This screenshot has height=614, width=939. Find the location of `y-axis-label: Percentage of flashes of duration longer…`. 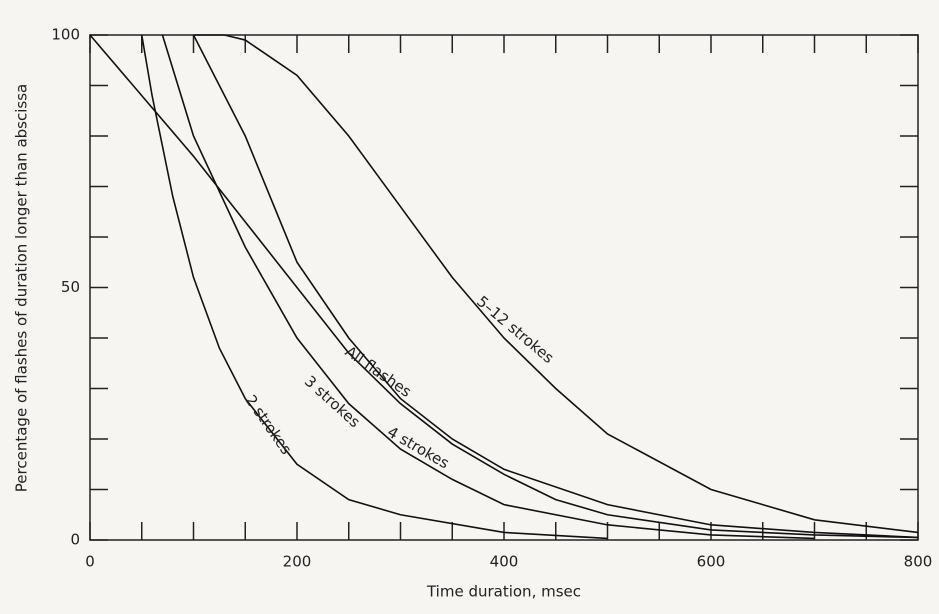

y-axis-label: Percentage of flashes of duration longer… is located at coordinates (22, 288).